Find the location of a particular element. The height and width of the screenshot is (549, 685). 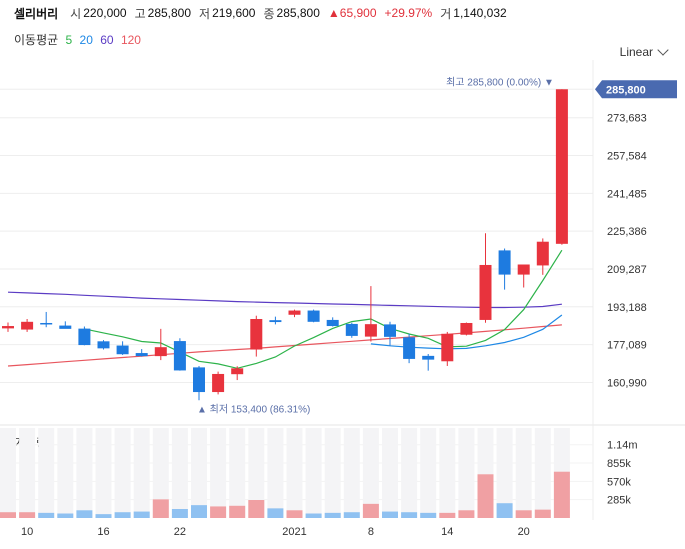

high-label: 고 is located at coordinates (140, 13).